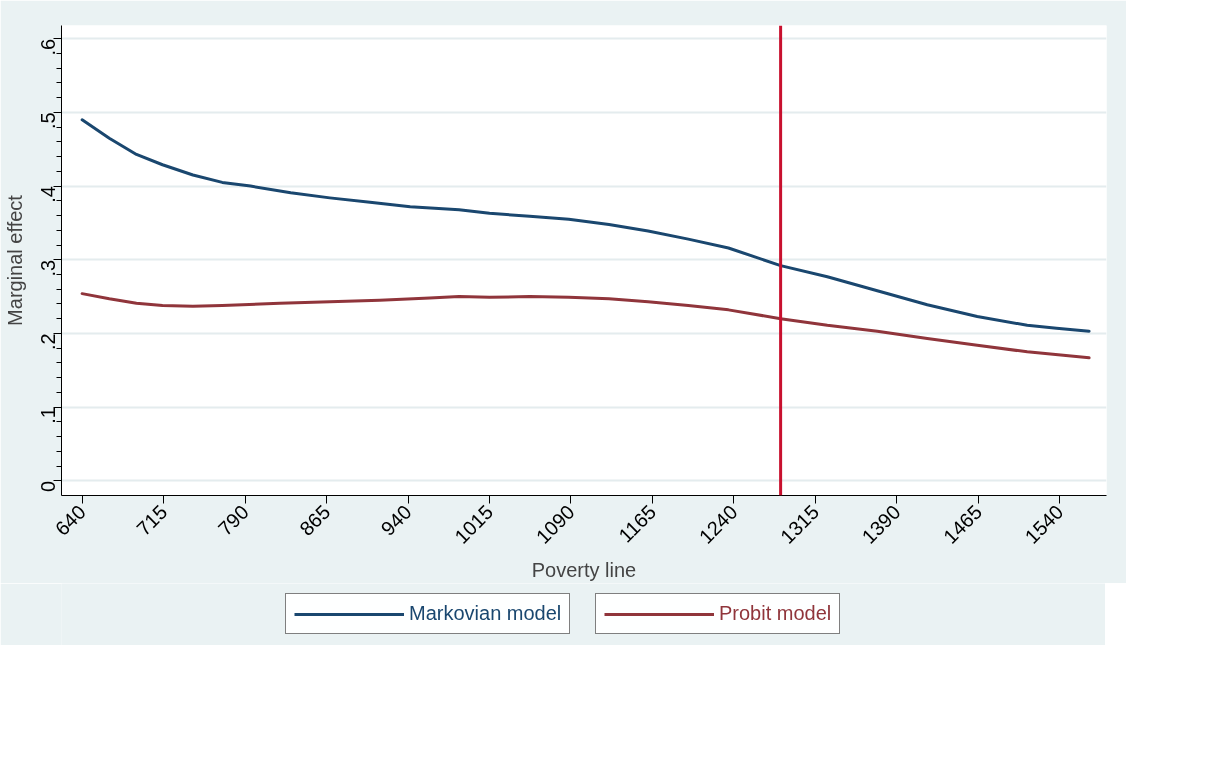  What do you see at coordinates (48, 342) in the screenshot?
I see `y-tick-label: .2` at bounding box center [48, 342].